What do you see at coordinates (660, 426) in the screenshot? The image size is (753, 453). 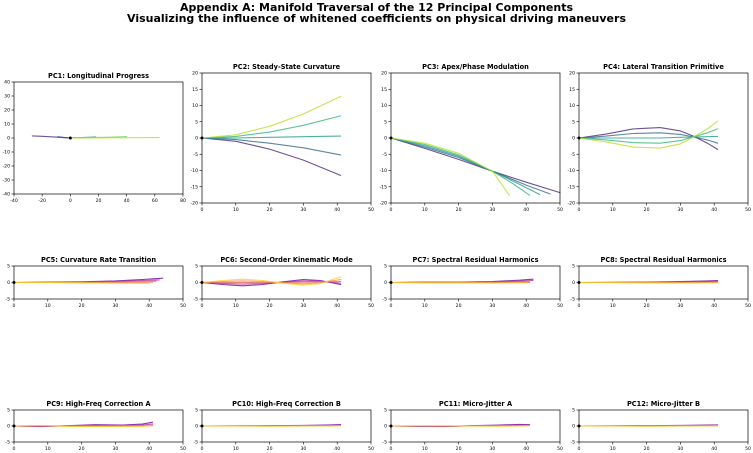 I see `subplot-pc12: PC12: Micro-Jitter B0 10 20 30 40 50-505` at bounding box center [660, 426].